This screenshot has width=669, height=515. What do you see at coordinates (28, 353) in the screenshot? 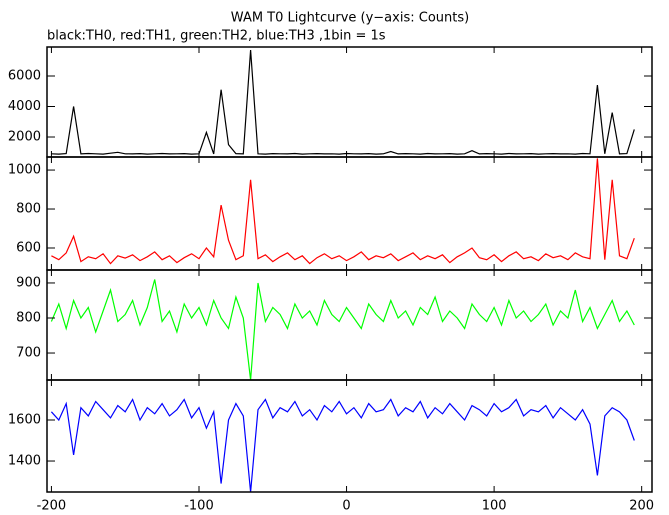
I see `y-tick-label: 700` at bounding box center [28, 353].